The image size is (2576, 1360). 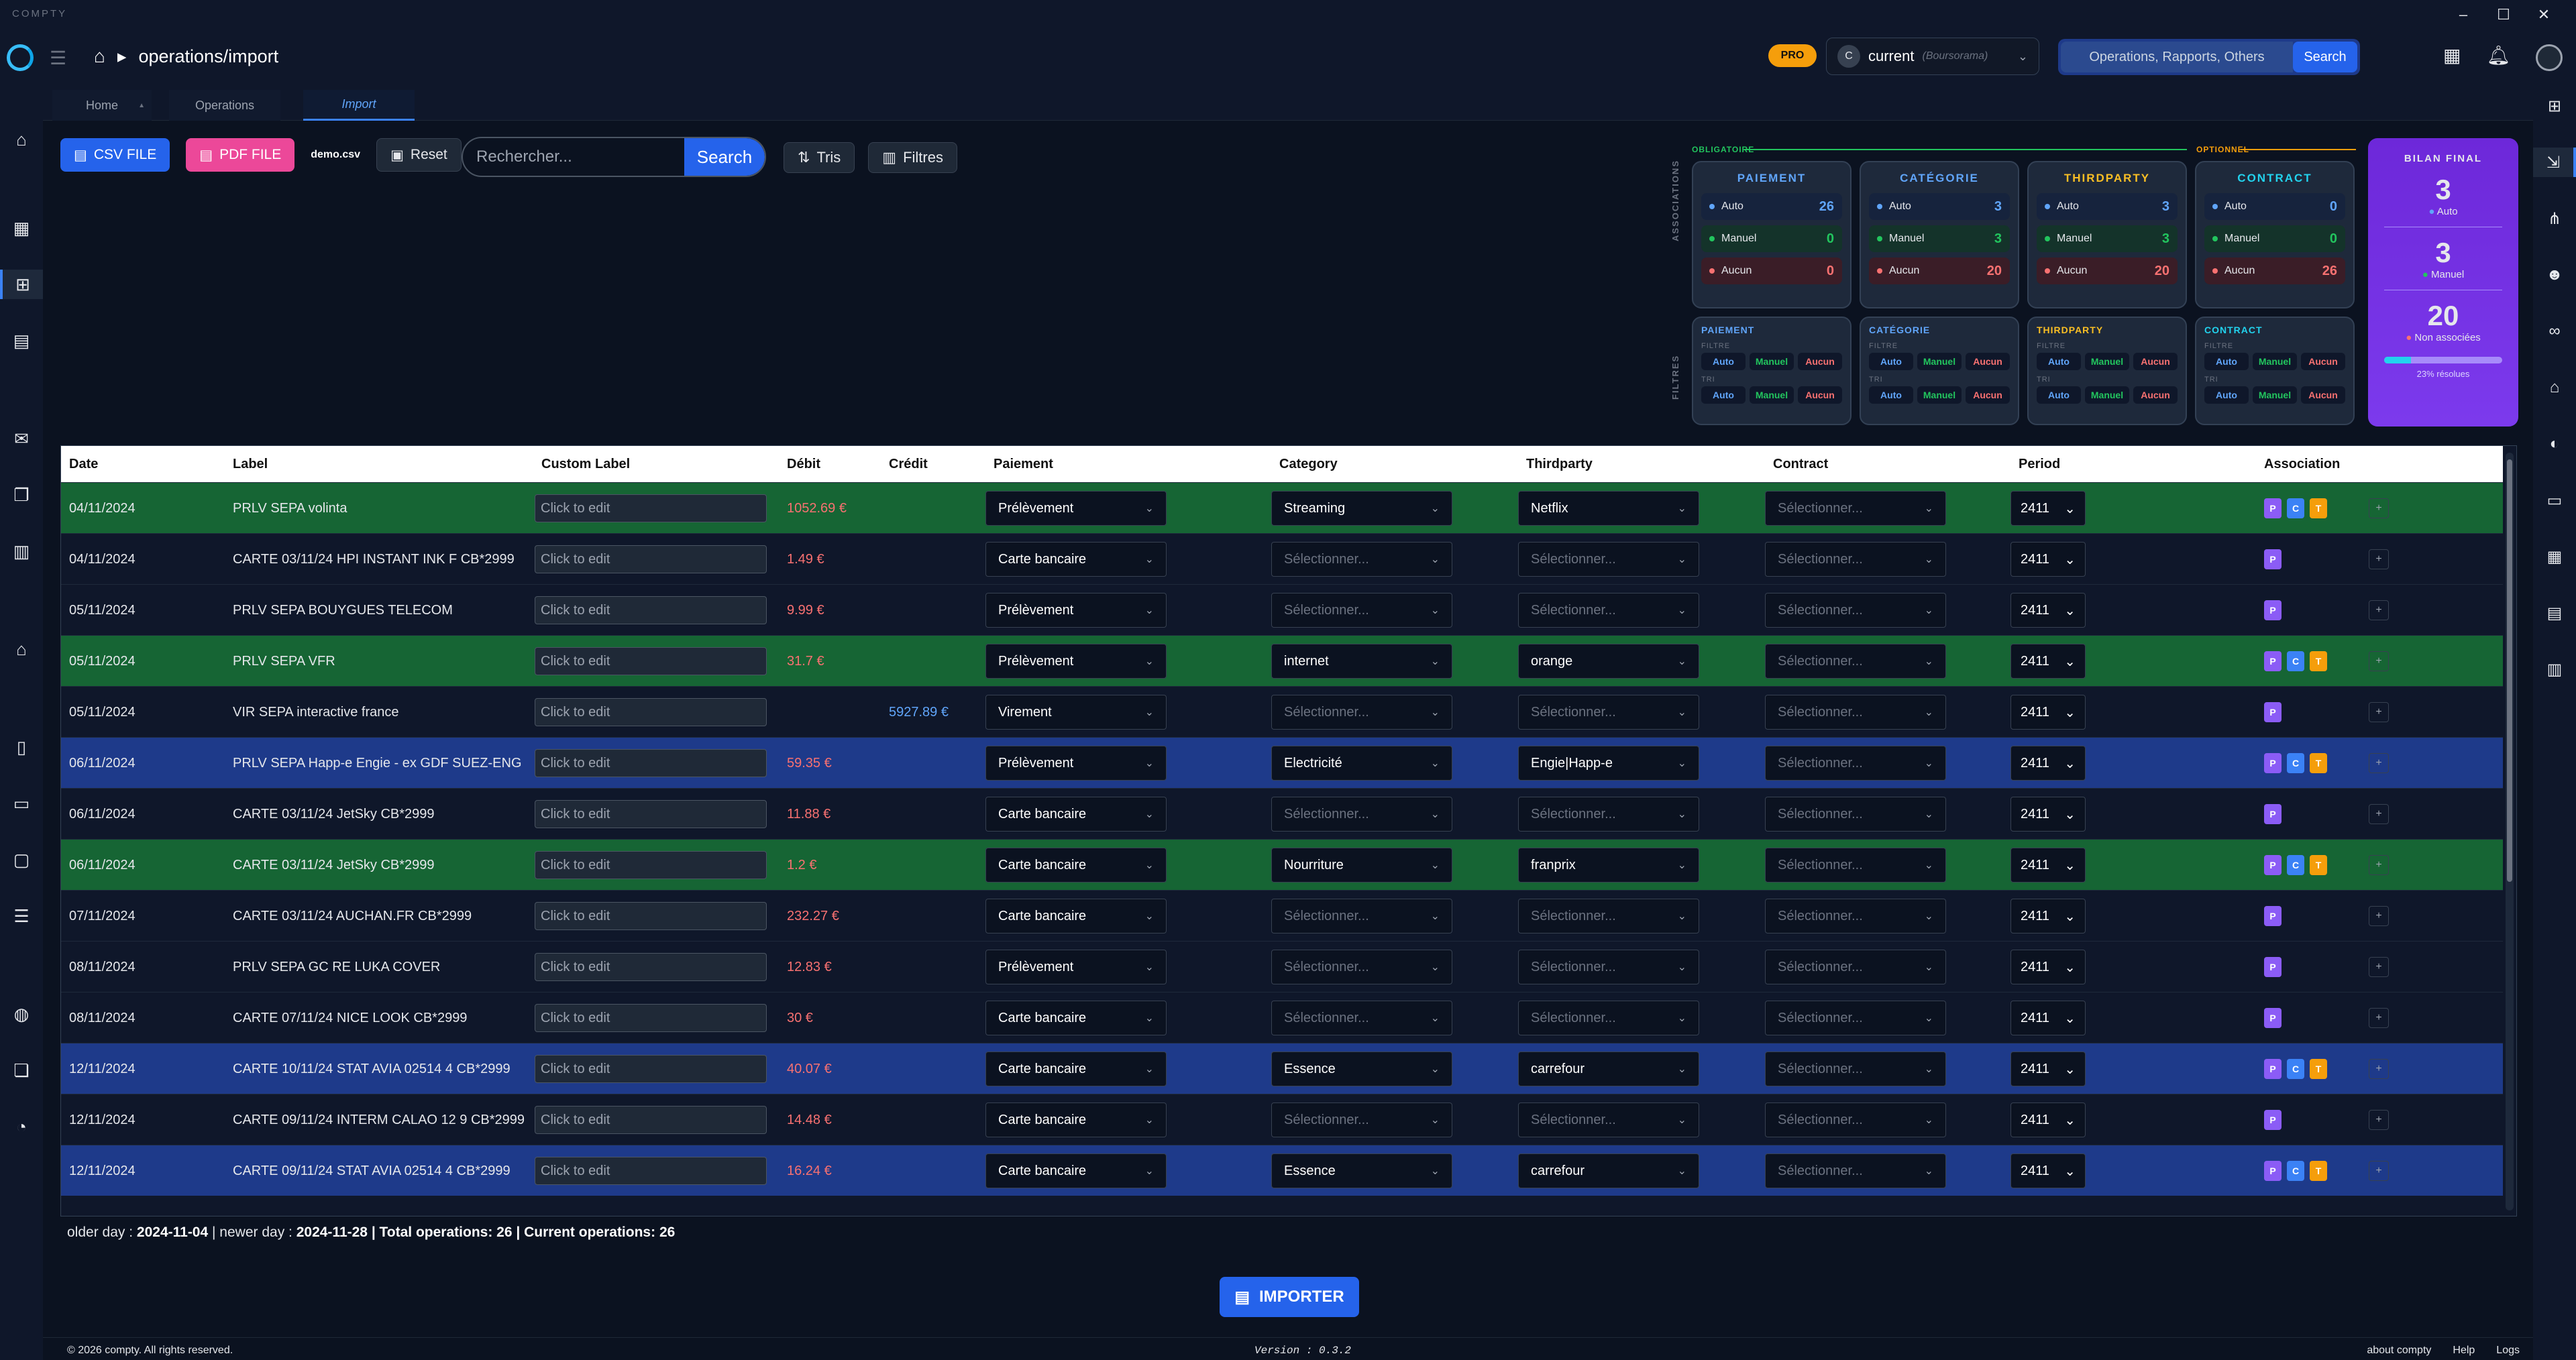 What do you see at coordinates (908, 464) in the screenshot?
I see `column-header: Crédit` at bounding box center [908, 464].